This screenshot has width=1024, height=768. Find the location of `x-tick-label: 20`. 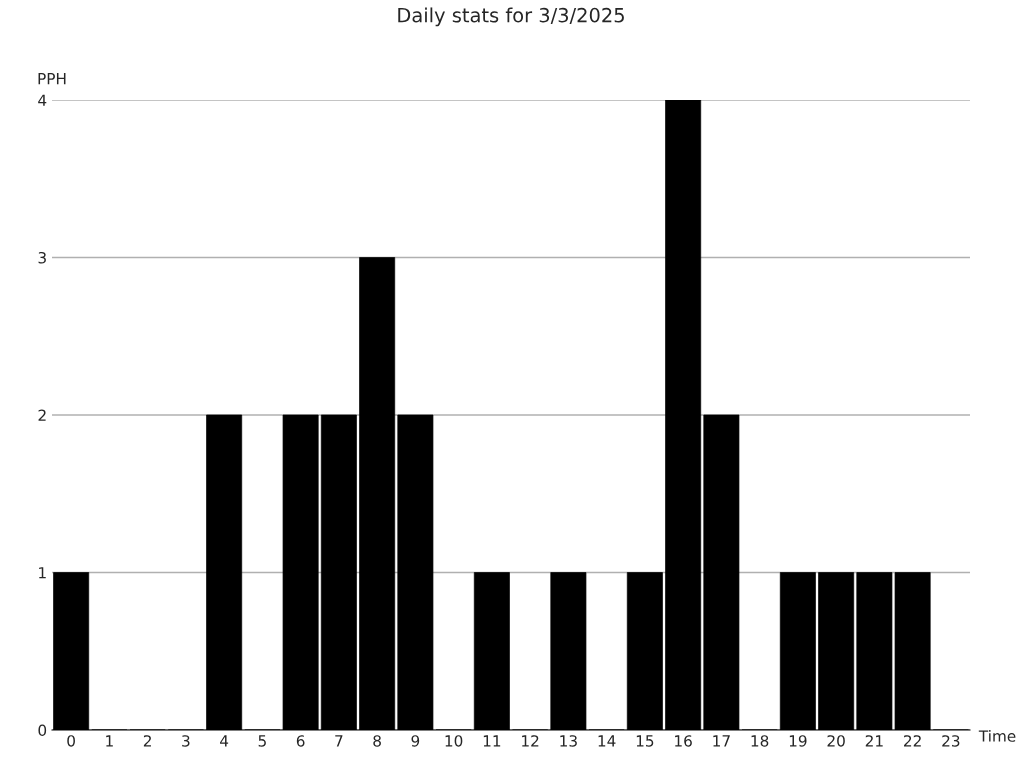

x-tick-label: 20 is located at coordinates (836, 741).